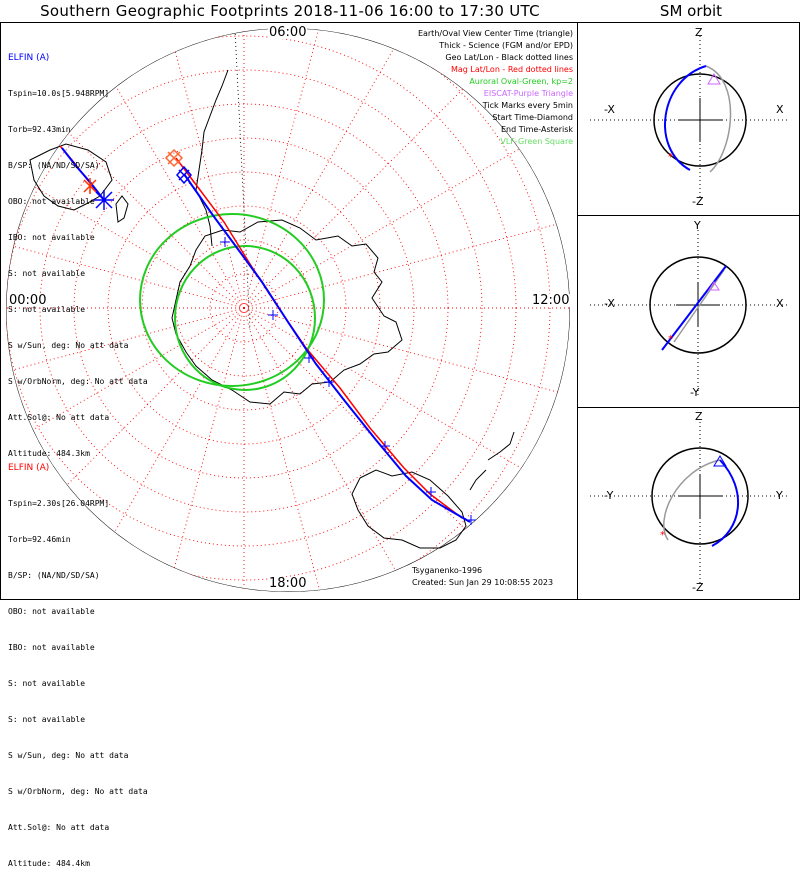 The width and height of the screenshot is (800, 882). I want to click on sm-orbit-yz-start, so click(720, 461).